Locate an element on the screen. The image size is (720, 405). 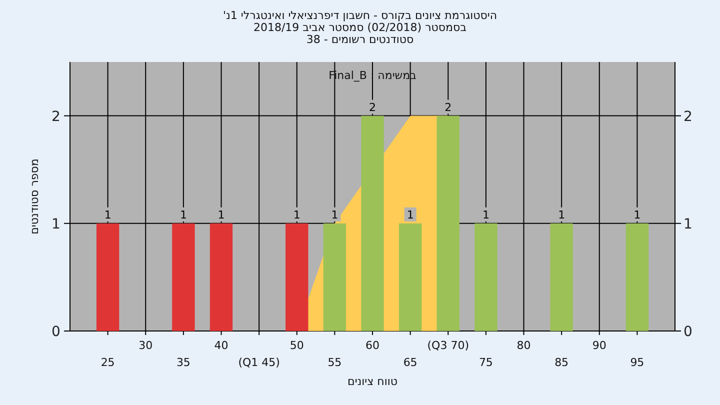
x-tick-label: 95 is located at coordinates (637, 362).